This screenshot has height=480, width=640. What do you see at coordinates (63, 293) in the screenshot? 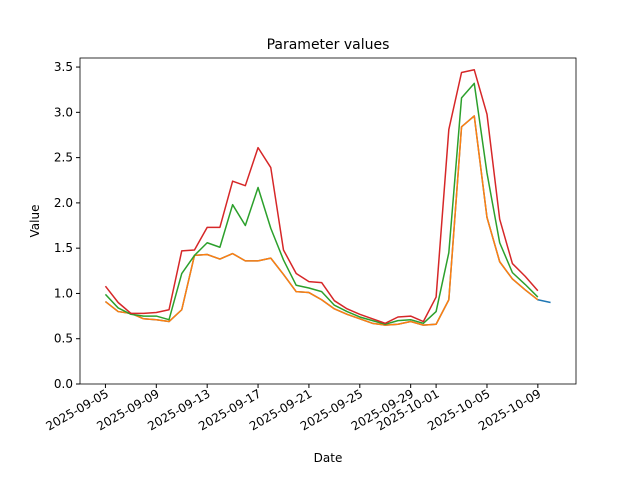
I see `y-tick-label: 1.0` at bounding box center [63, 293].